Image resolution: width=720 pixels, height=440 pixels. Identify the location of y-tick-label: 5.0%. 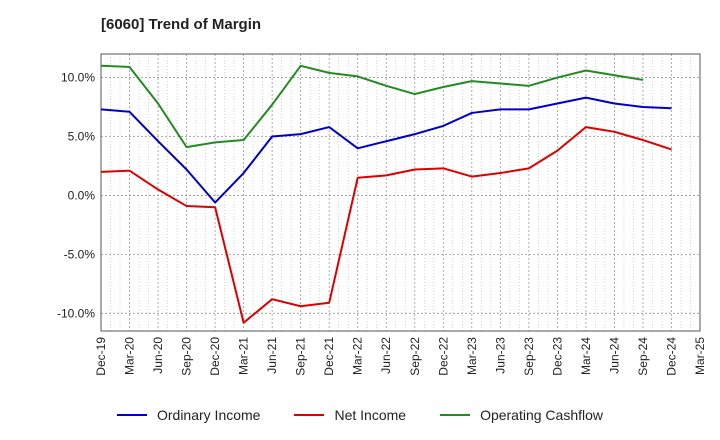
(82, 137).